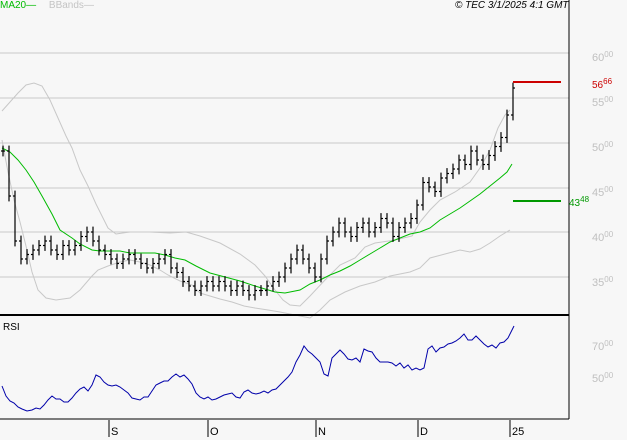  What do you see at coordinates (71, 5) in the screenshot?
I see `legend-bbands: BBands—` at bounding box center [71, 5].